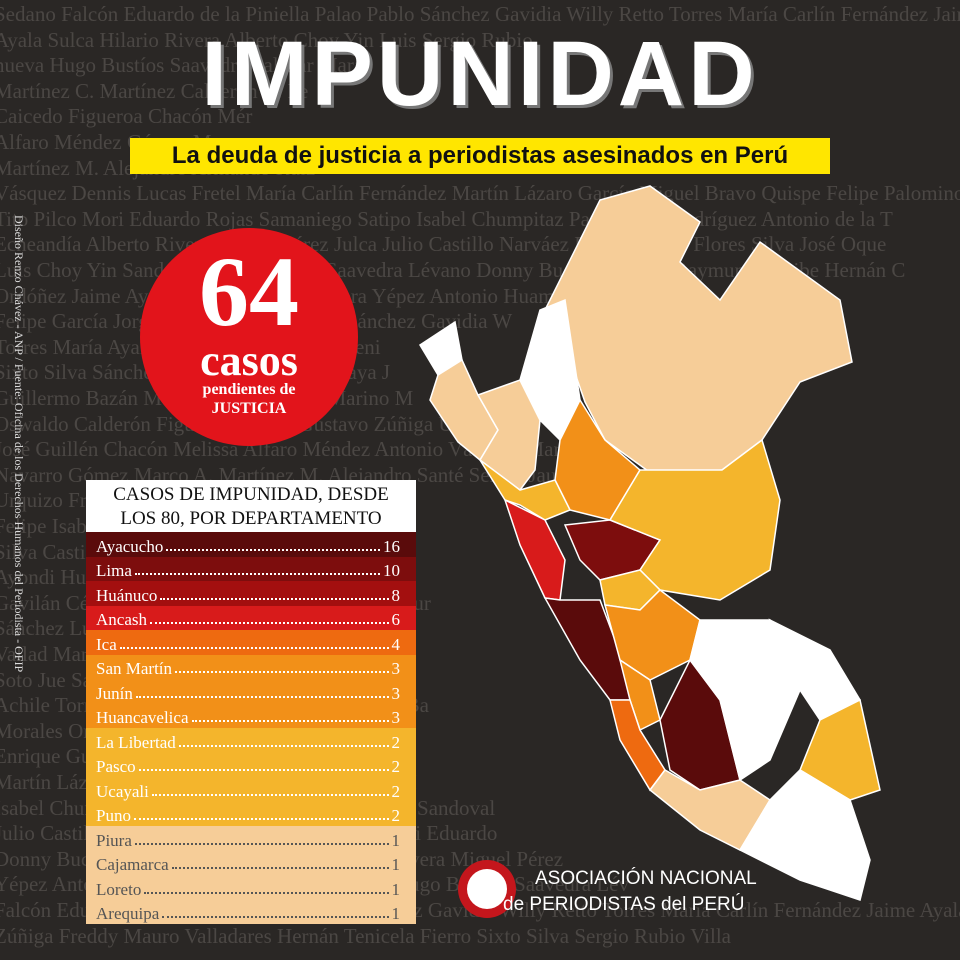  I want to click on background-line: nueva Hugo Bustíos Saavedra Salazar Mara, so click(182, 65).